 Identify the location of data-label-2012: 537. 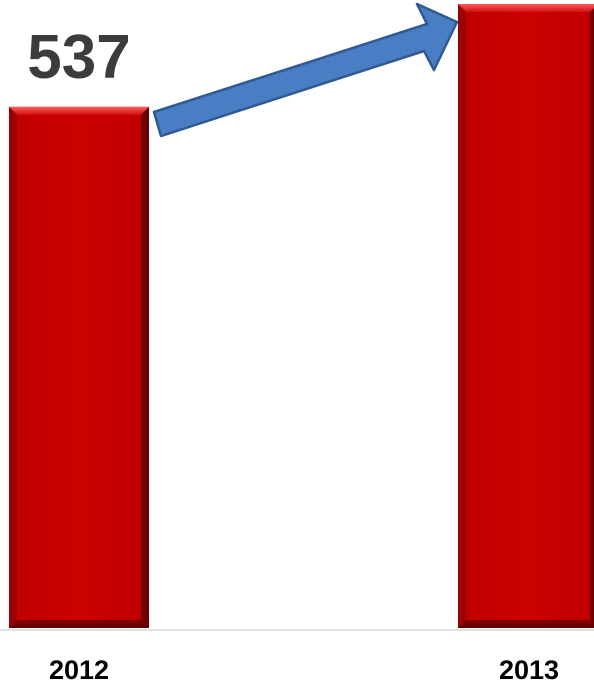
(78, 57).